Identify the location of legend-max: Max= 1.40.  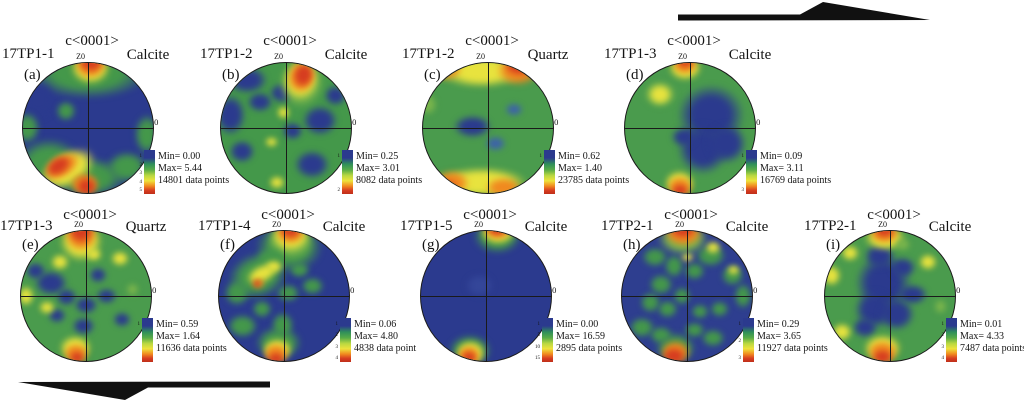
(580, 168).